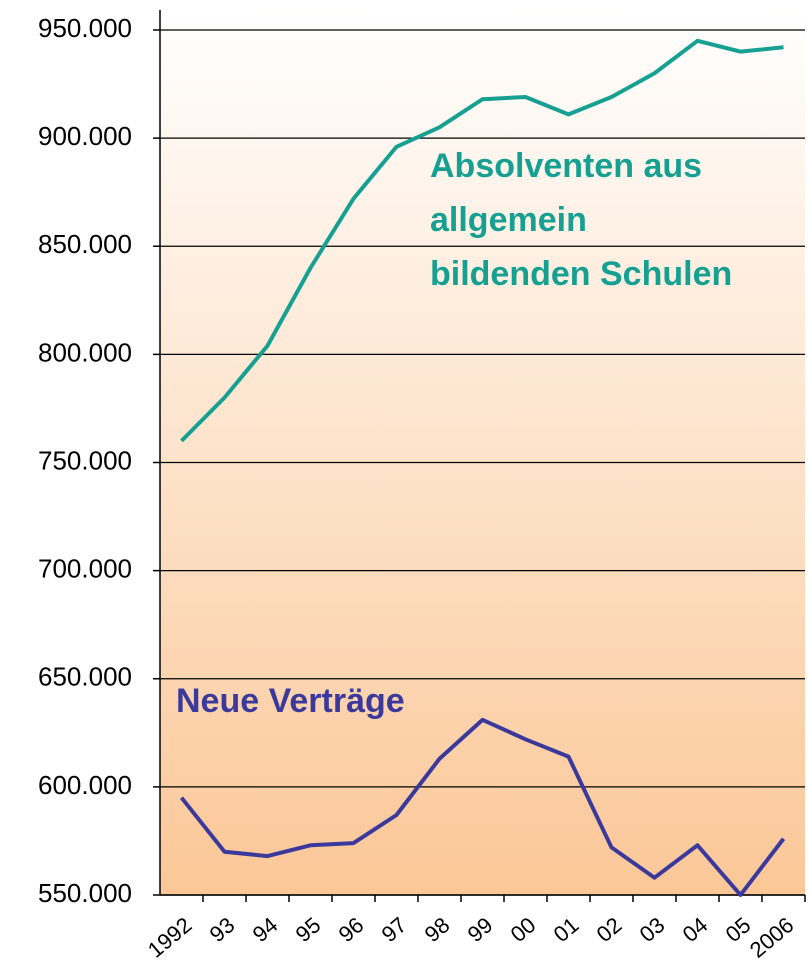 The height and width of the screenshot is (979, 809). I want to click on x-tick-label: 94, so click(265, 929).